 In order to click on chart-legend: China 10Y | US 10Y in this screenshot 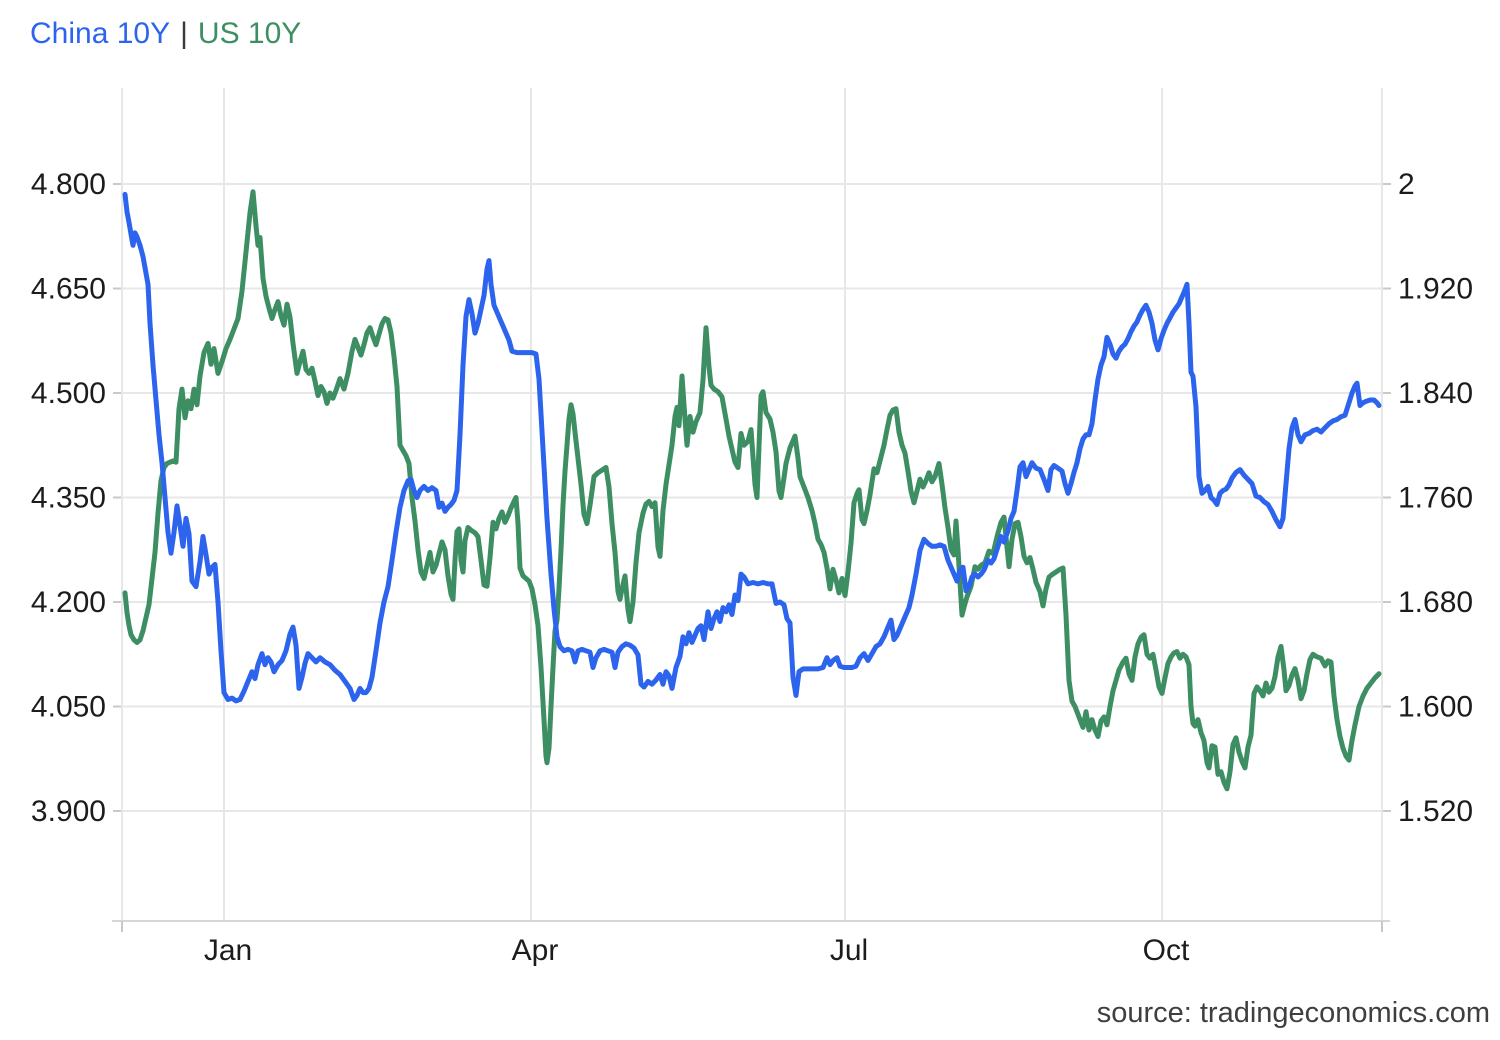, I will do `click(165, 34)`.